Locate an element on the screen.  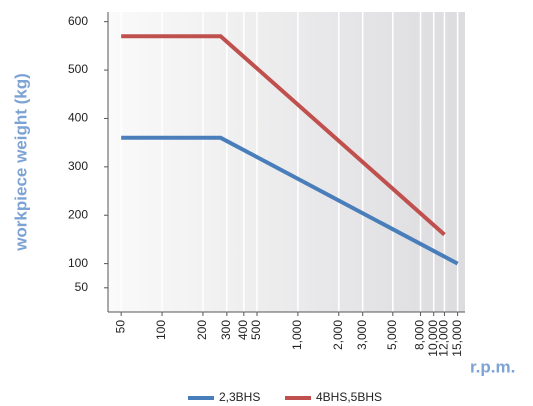
y-tick-label: 200 is located at coordinates (78, 214).